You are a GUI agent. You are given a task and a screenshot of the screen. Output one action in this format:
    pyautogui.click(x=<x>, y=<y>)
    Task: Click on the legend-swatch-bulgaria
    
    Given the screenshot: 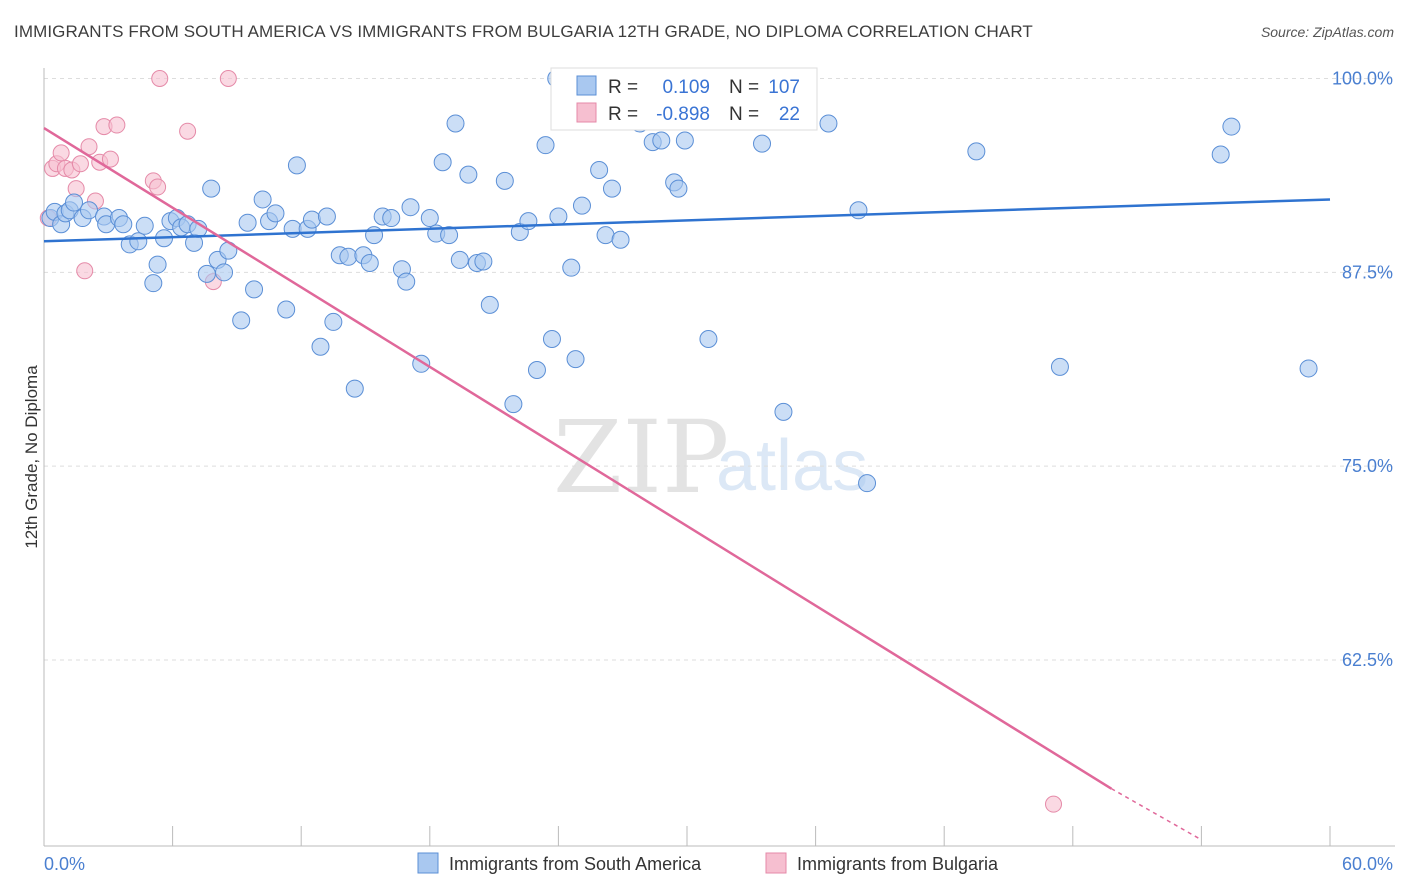 What is the action you would take?
    pyautogui.click(x=776, y=863)
    